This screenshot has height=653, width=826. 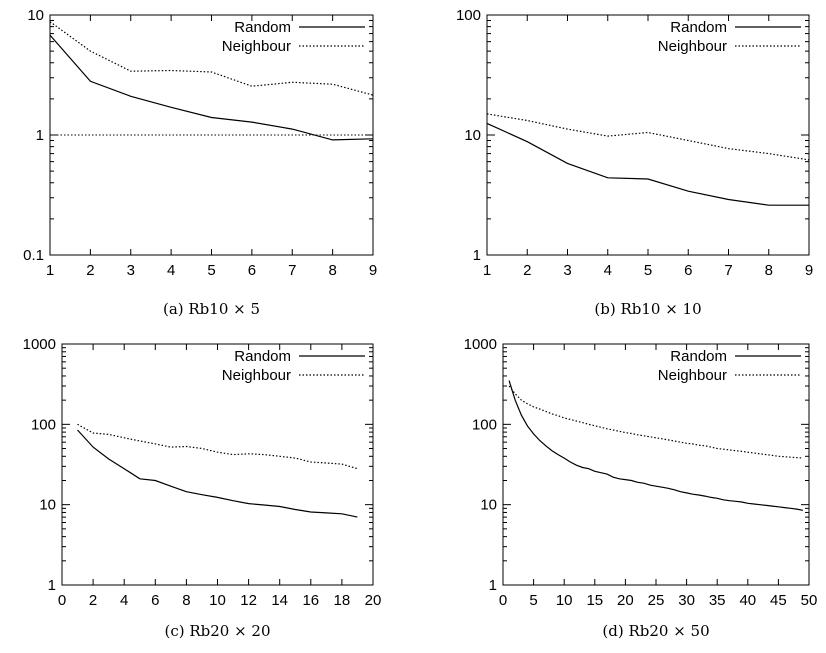 What do you see at coordinates (279, 600) in the screenshot?
I see `x-tick-label: 14` at bounding box center [279, 600].